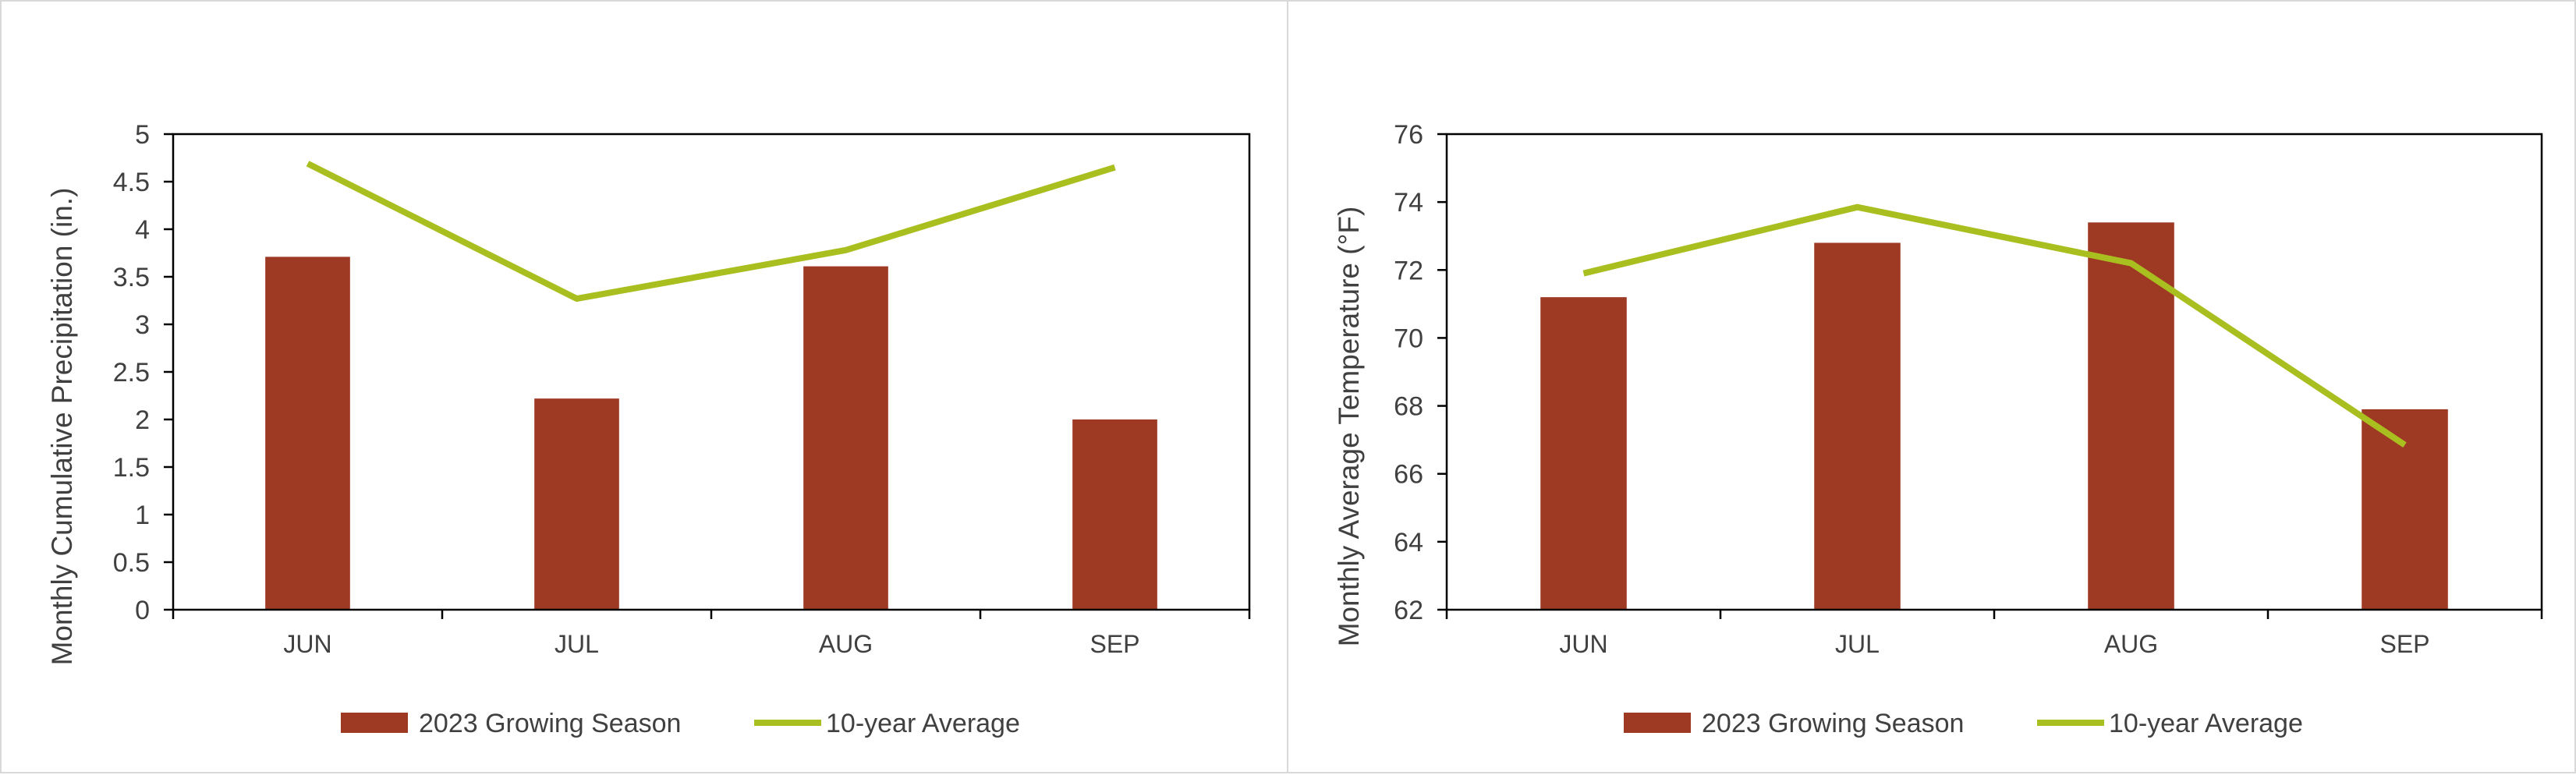 The image size is (2576, 775). What do you see at coordinates (142, 610) in the screenshot?
I see `y-tick-label: 0` at bounding box center [142, 610].